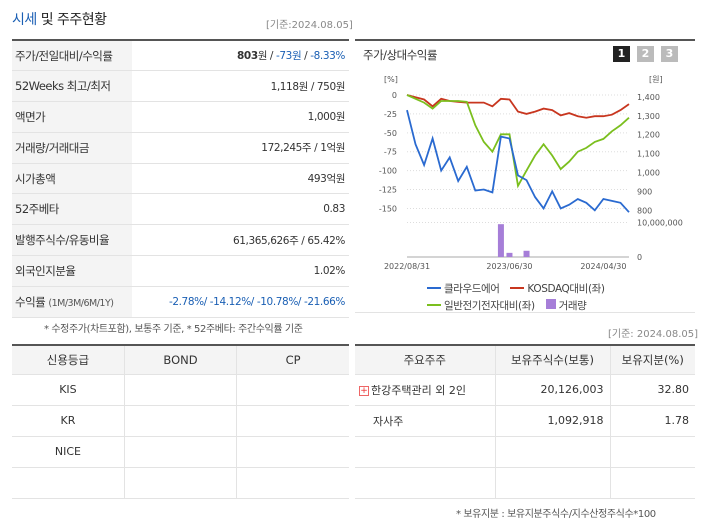 The image size is (702, 525). I want to click on price-line, so click(518, 161).